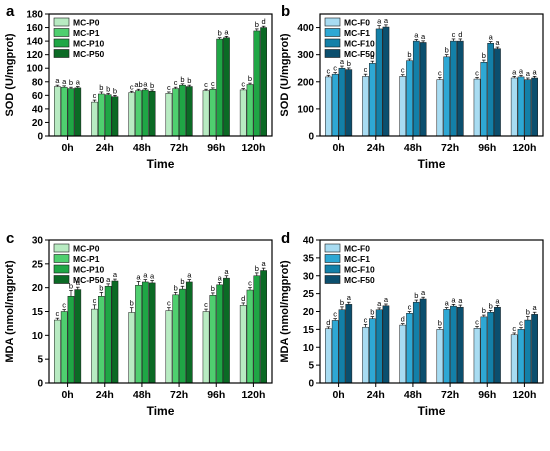 This screenshot has width=550, height=451. I want to click on y-axis-title: SOD (U/mgprot), so click(285, 74).